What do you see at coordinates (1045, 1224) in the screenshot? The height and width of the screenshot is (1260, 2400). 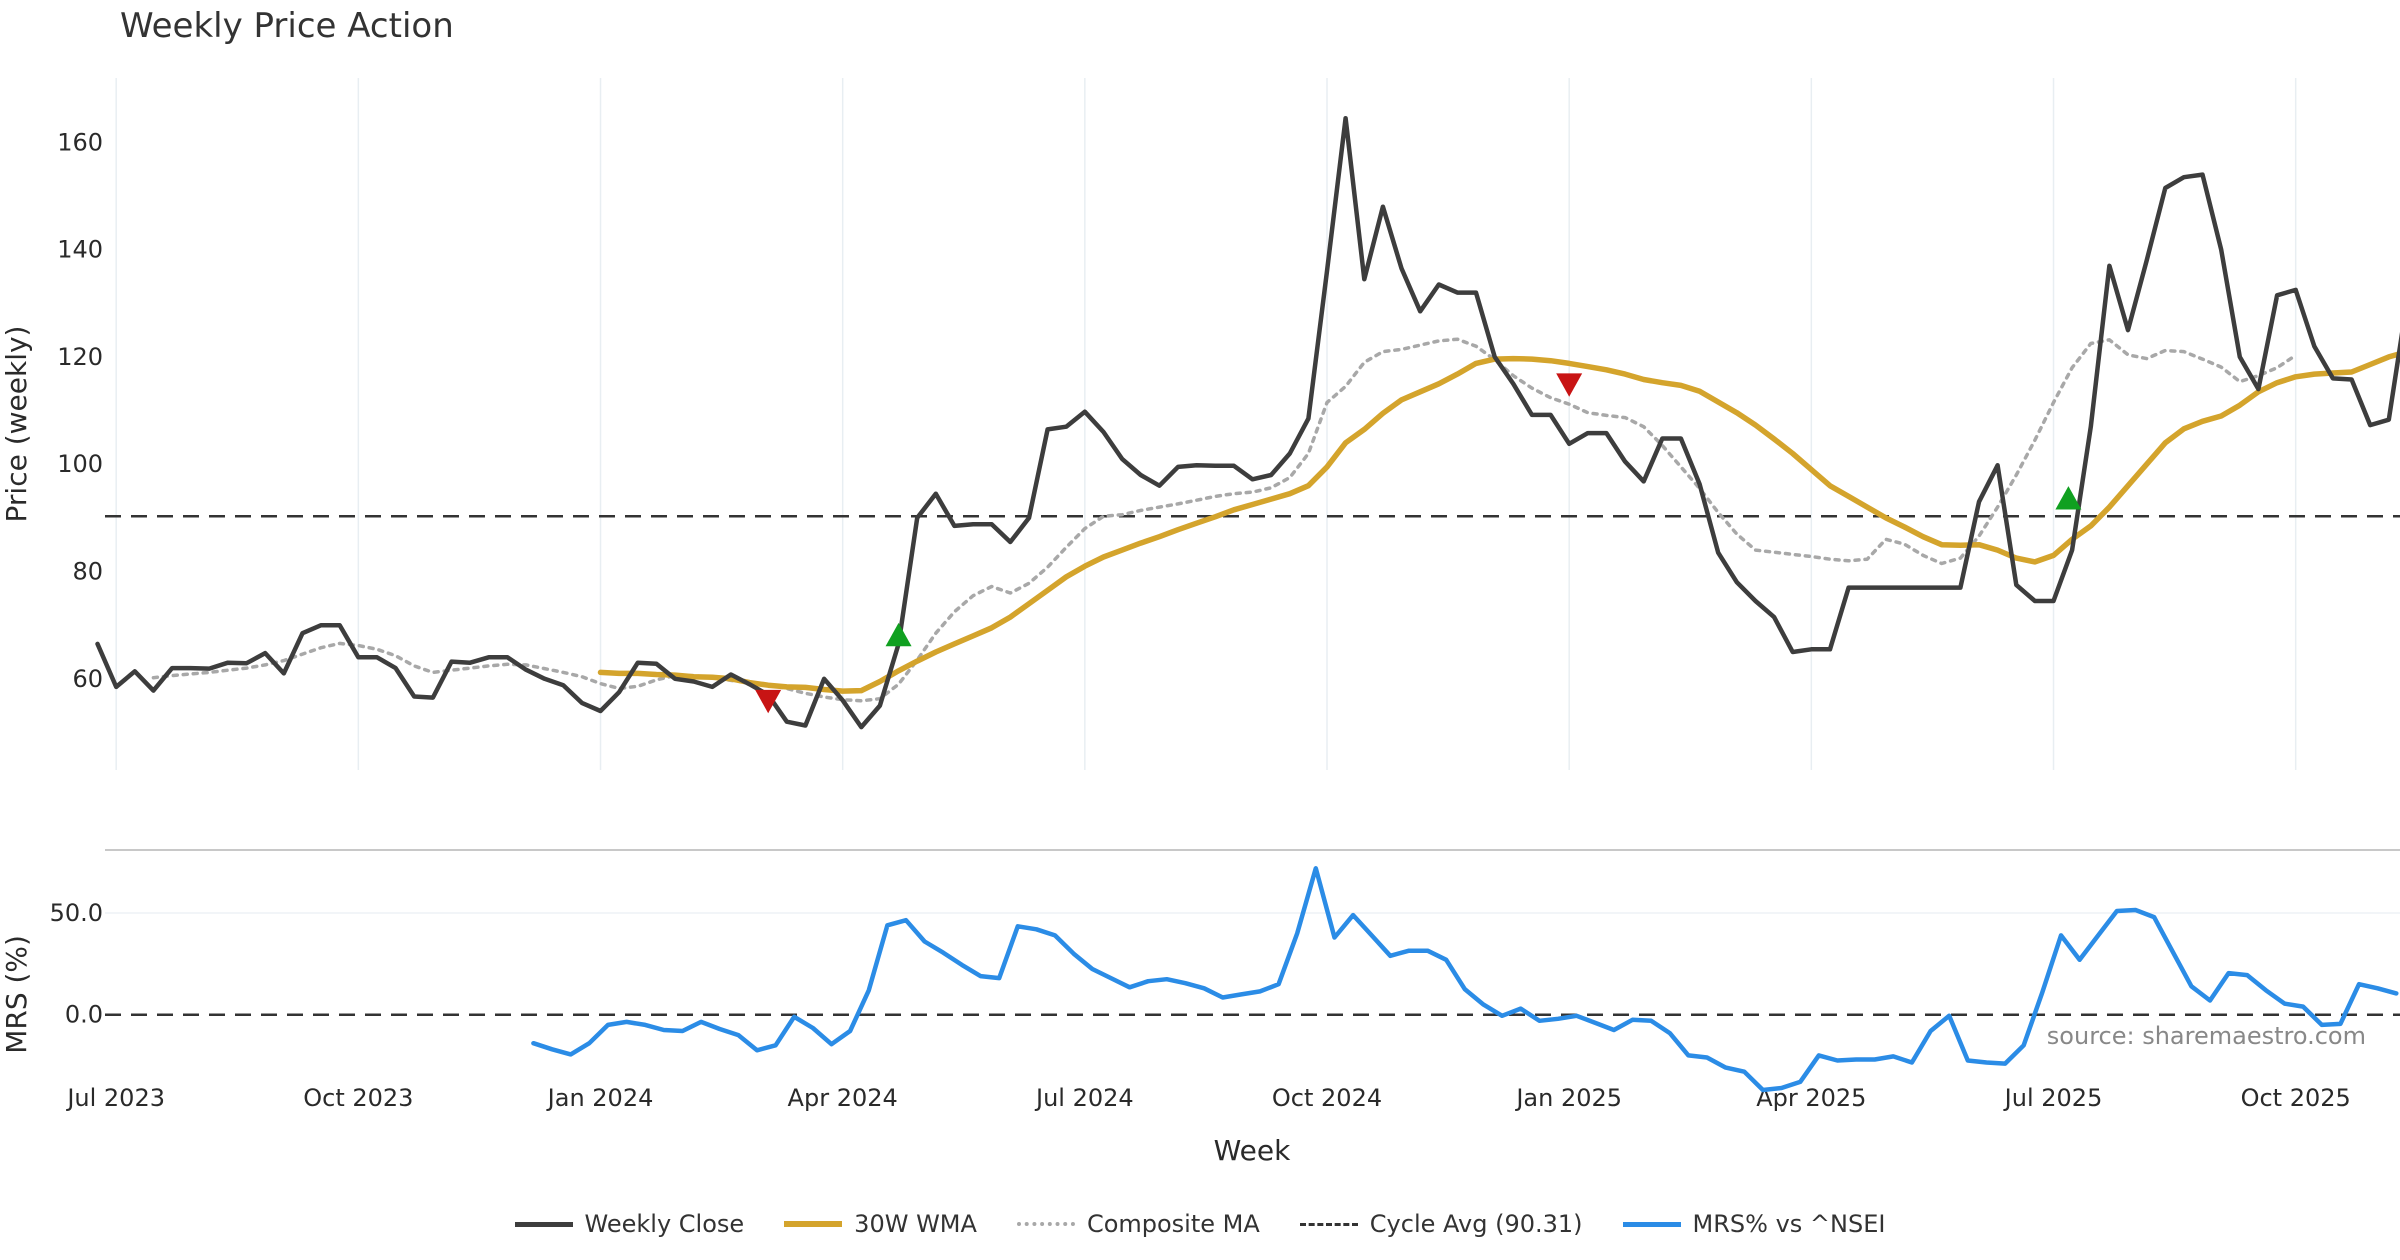 I see `legend-swatch-composite-ma` at bounding box center [1045, 1224].